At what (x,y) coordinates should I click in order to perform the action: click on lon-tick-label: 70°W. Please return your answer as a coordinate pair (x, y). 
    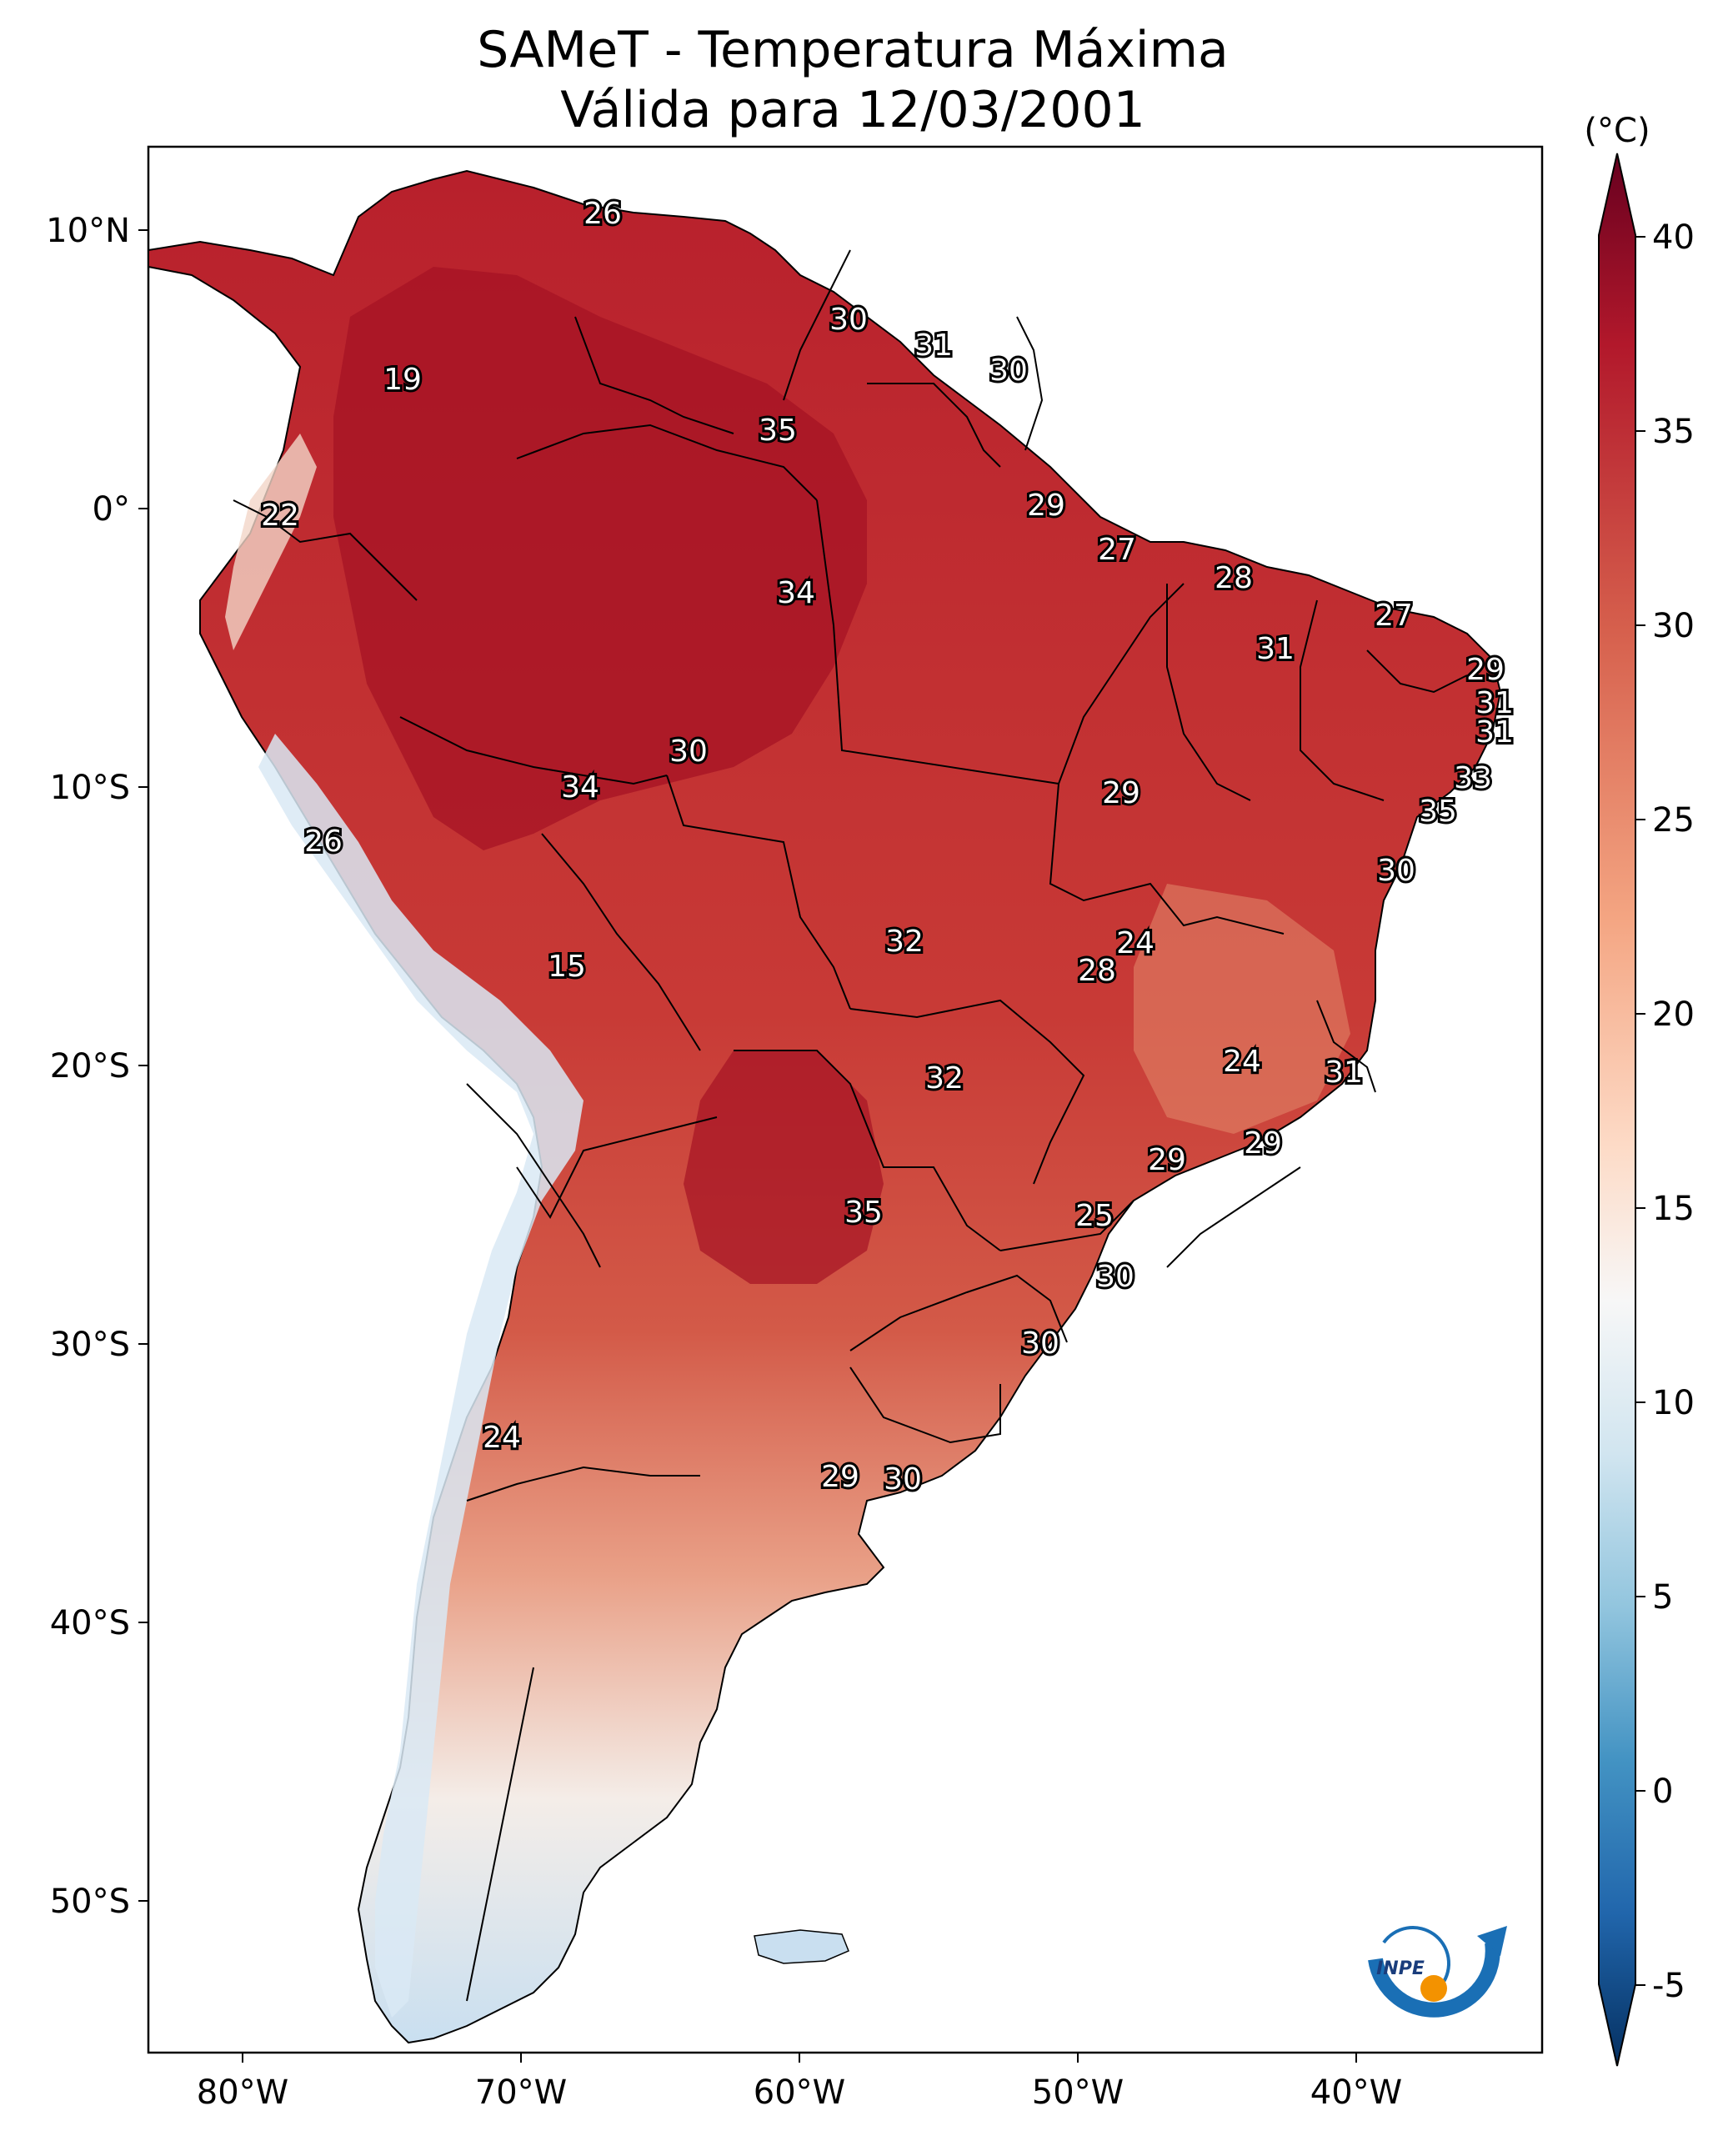
    Looking at the image, I should click on (521, 2092).